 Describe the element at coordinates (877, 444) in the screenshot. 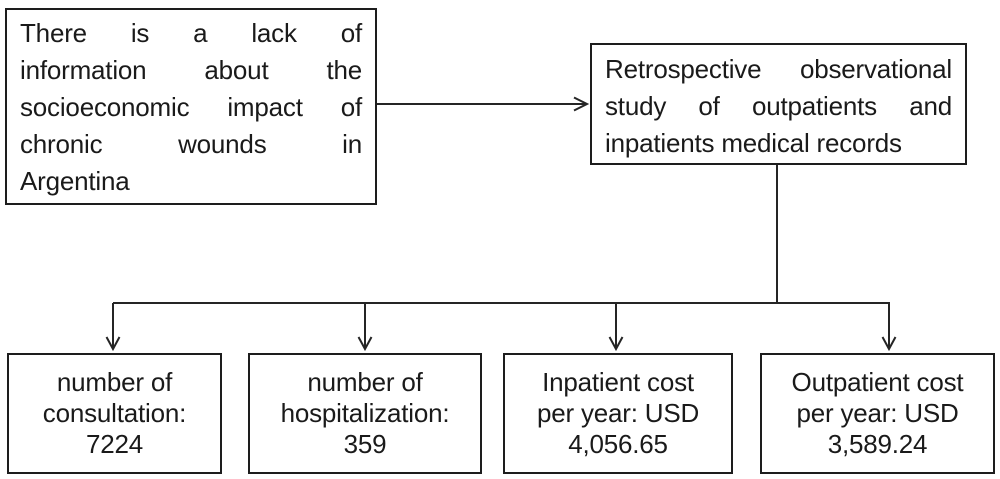

I see `outcome-value: 3,589.24` at that location.